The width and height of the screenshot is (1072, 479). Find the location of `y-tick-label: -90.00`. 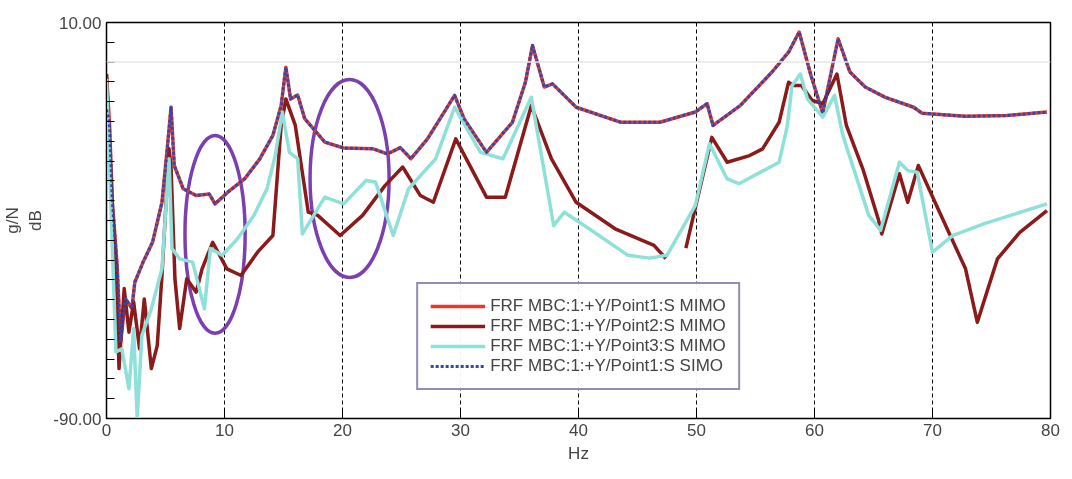

y-tick-label: -90.00 is located at coordinates (77, 419).